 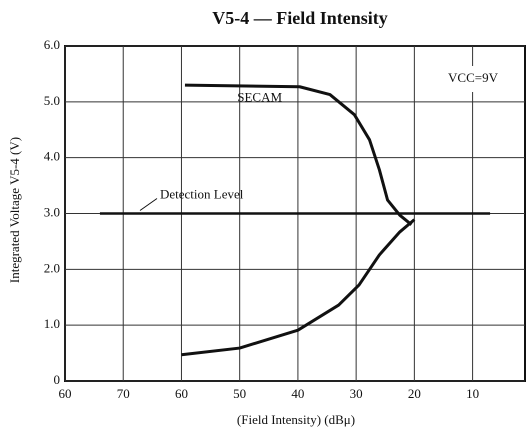 I want to click on annotation-box, so click(x=473, y=79).